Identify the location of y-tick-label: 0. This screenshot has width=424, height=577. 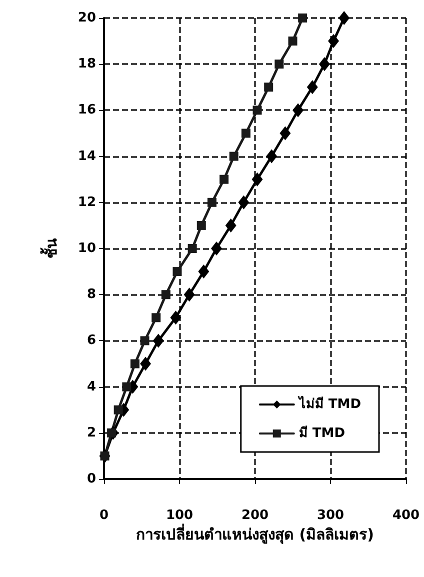
(91, 479).